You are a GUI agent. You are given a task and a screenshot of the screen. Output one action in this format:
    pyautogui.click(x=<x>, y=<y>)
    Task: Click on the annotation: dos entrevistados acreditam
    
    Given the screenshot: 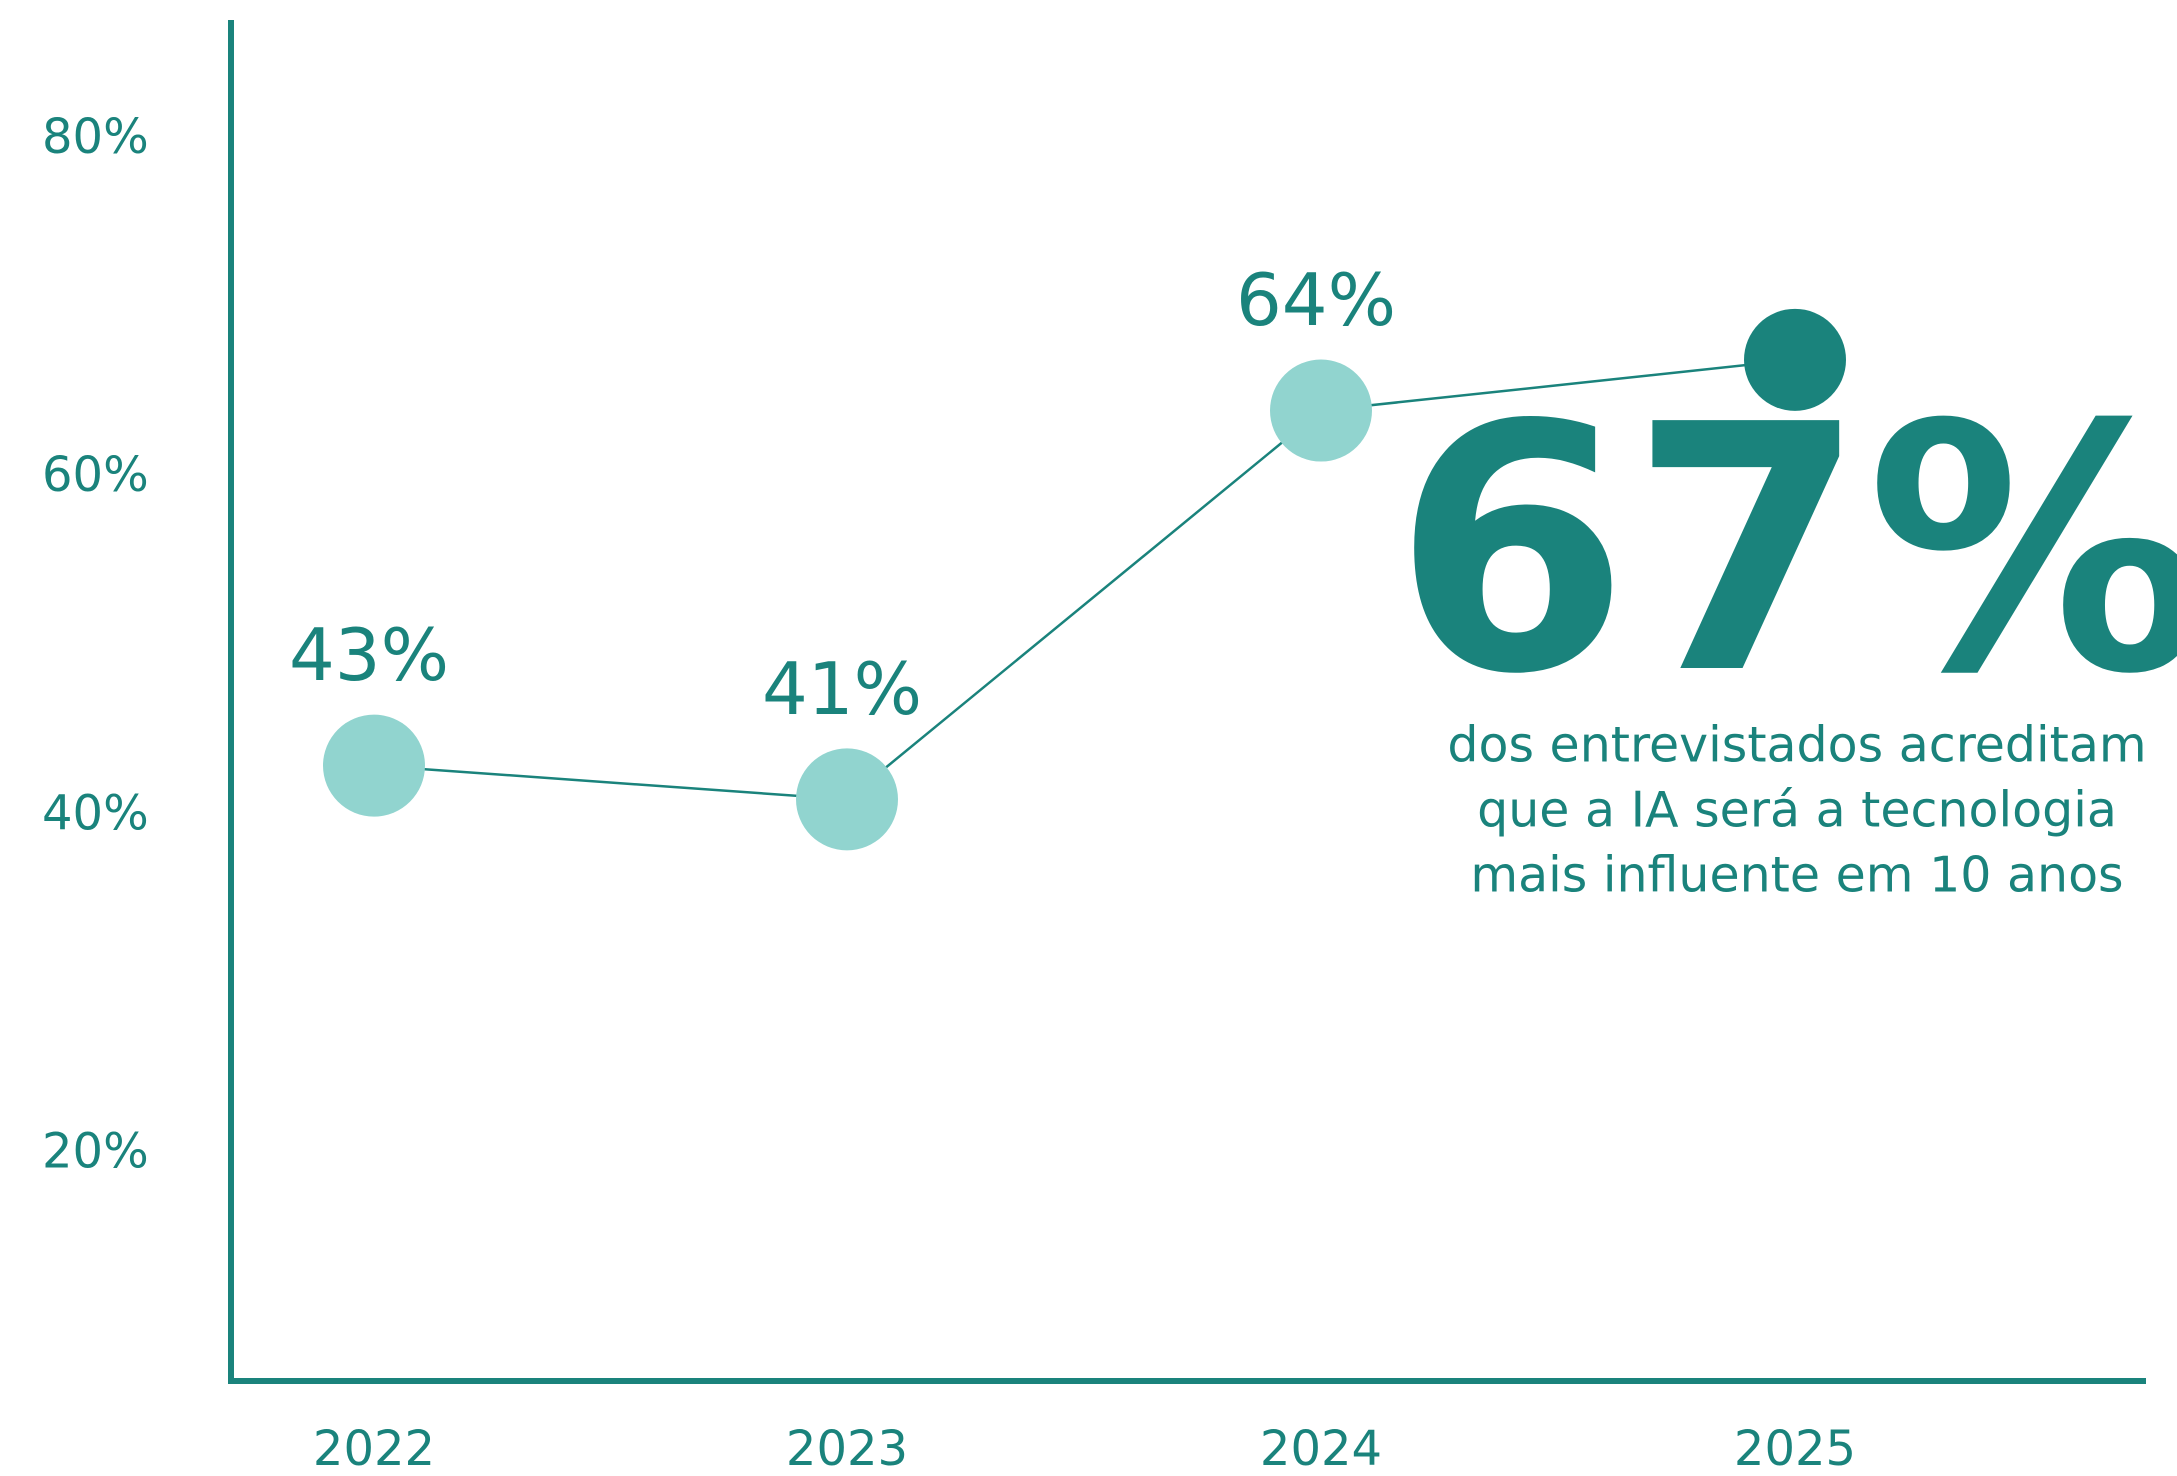 What is the action you would take?
    pyautogui.click(x=1796, y=745)
    